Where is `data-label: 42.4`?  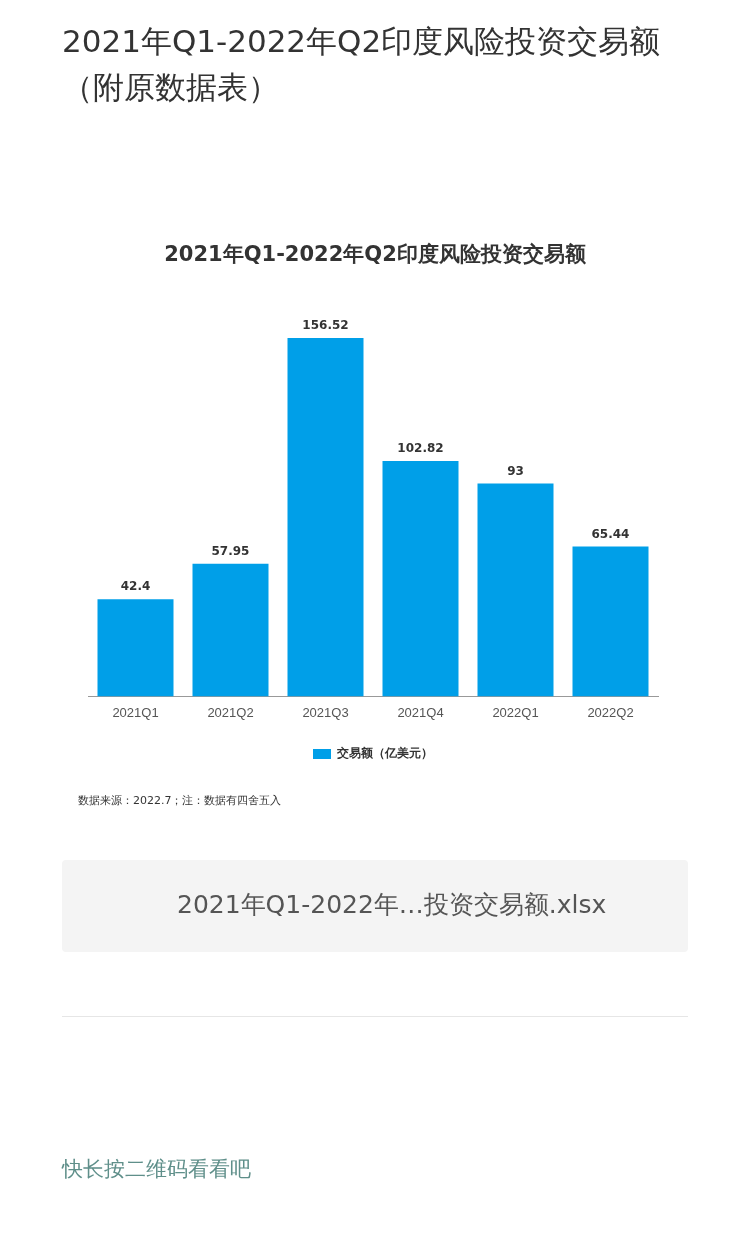
data-label: 42.4 is located at coordinates (135, 586).